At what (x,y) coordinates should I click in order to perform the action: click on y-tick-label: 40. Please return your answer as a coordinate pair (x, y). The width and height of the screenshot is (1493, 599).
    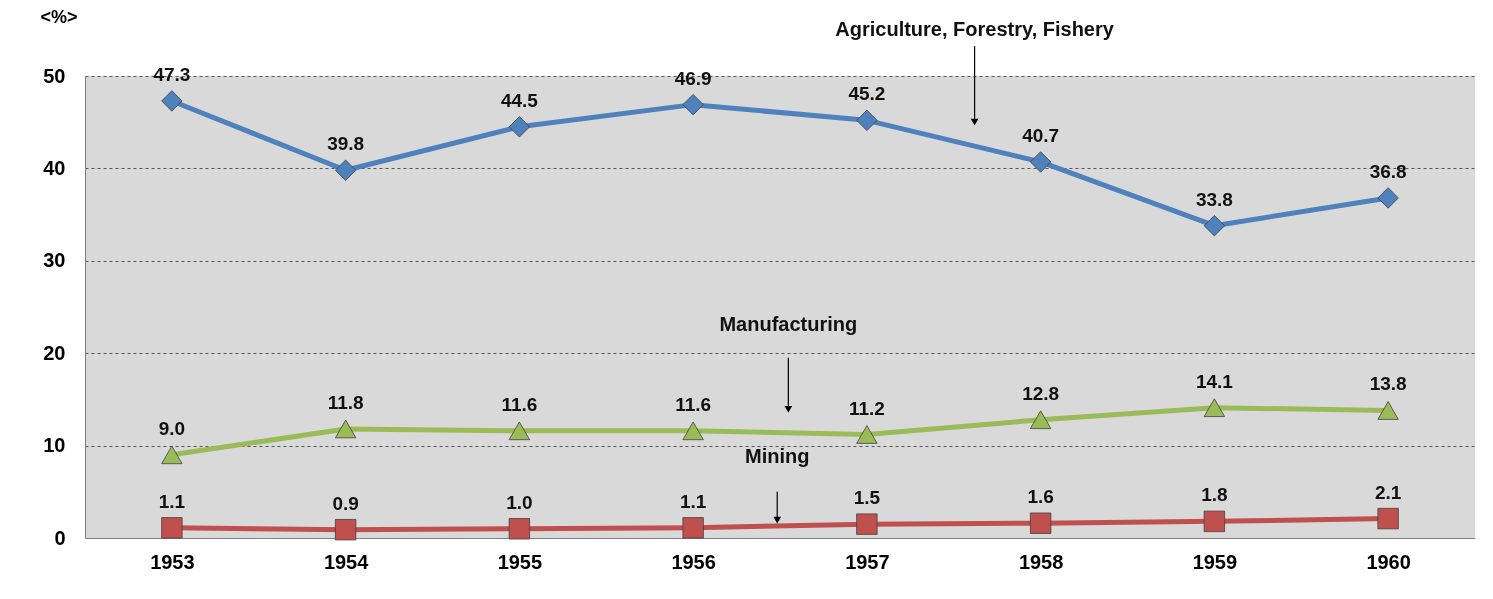
    Looking at the image, I should click on (54, 167).